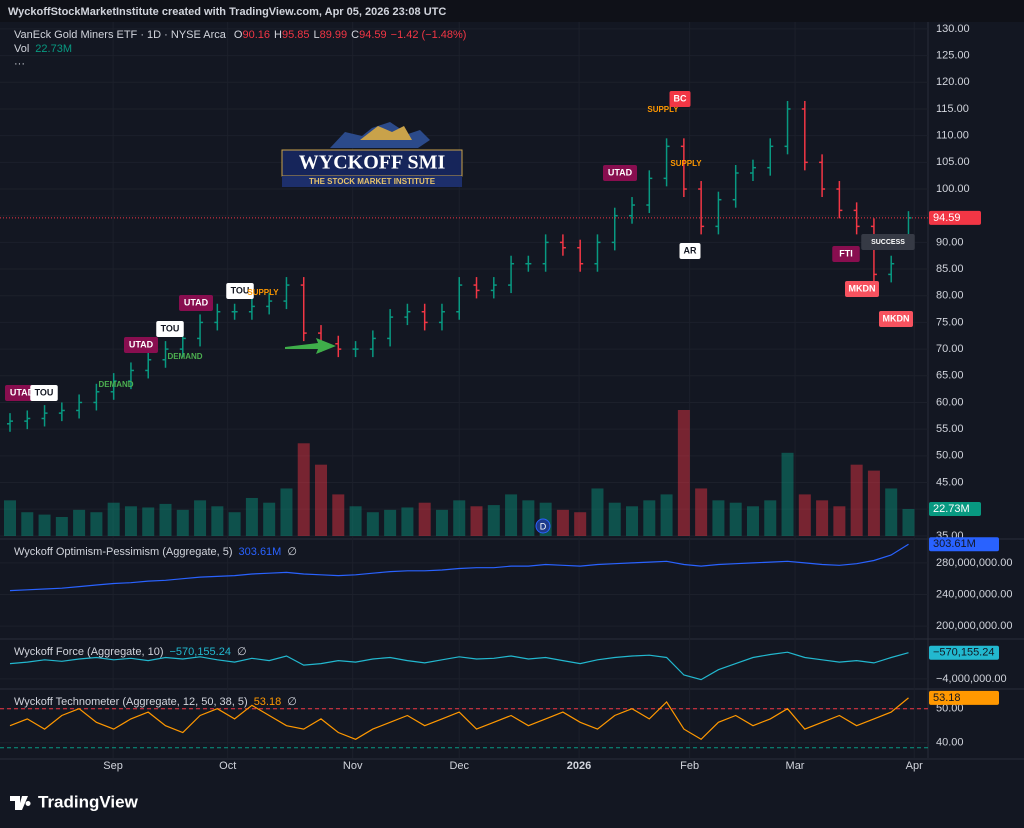 Image resolution: width=1024 pixels, height=828 pixels. Describe the element at coordinates (953, 82) in the screenshot. I see `y-tick-label: 120.00` at that location.